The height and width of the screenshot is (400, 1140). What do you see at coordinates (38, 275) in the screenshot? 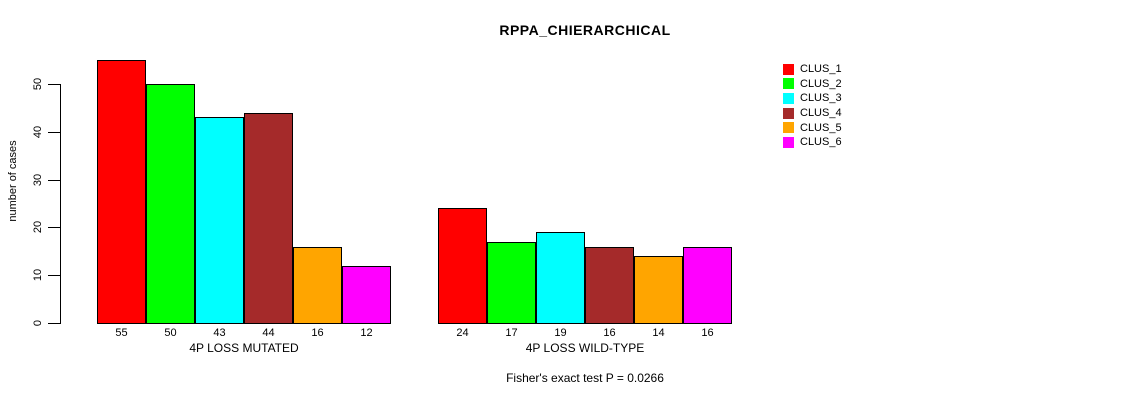
I see `y-axis-tick-label: 10` at bounding box center [38, 275].